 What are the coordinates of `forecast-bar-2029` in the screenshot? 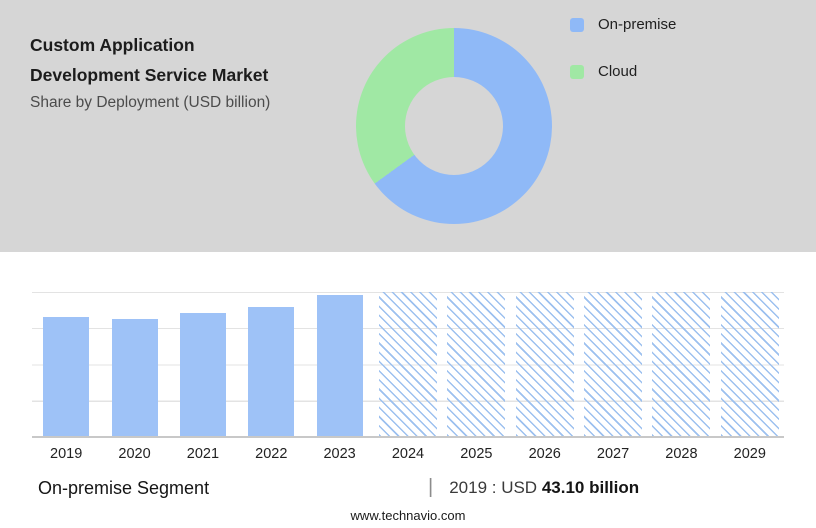 It's located at (749, 364).